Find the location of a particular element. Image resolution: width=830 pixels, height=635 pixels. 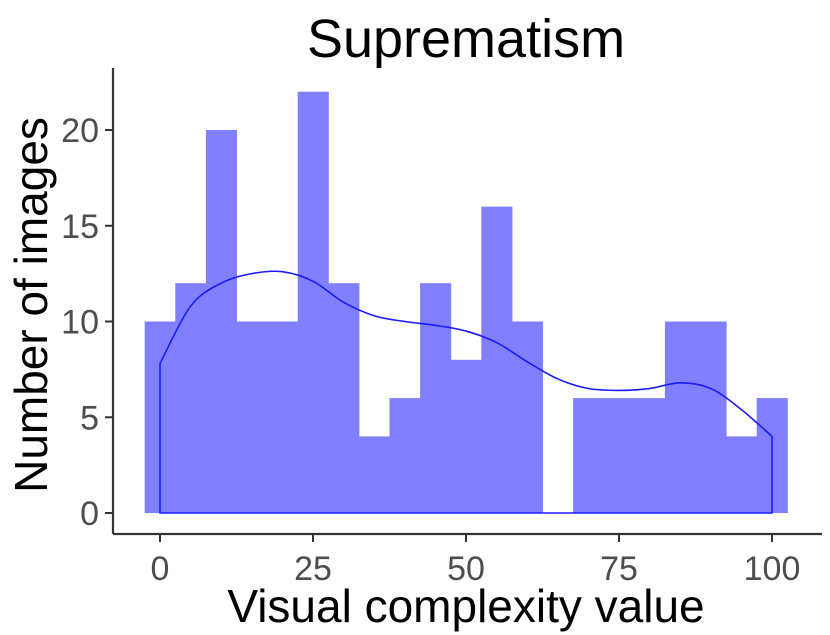

y-axis-ticks: 0 5 10 15 20 is located at coordinates (87, 322).